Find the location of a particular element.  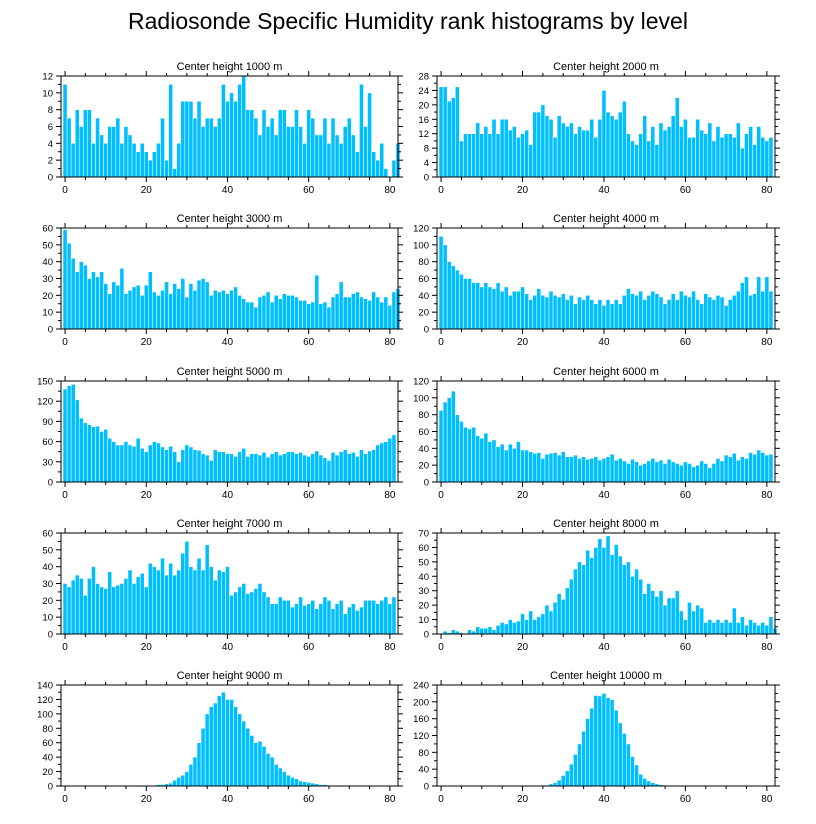

panel-title: Center height 6000 m is located at coordinates (606, 372).